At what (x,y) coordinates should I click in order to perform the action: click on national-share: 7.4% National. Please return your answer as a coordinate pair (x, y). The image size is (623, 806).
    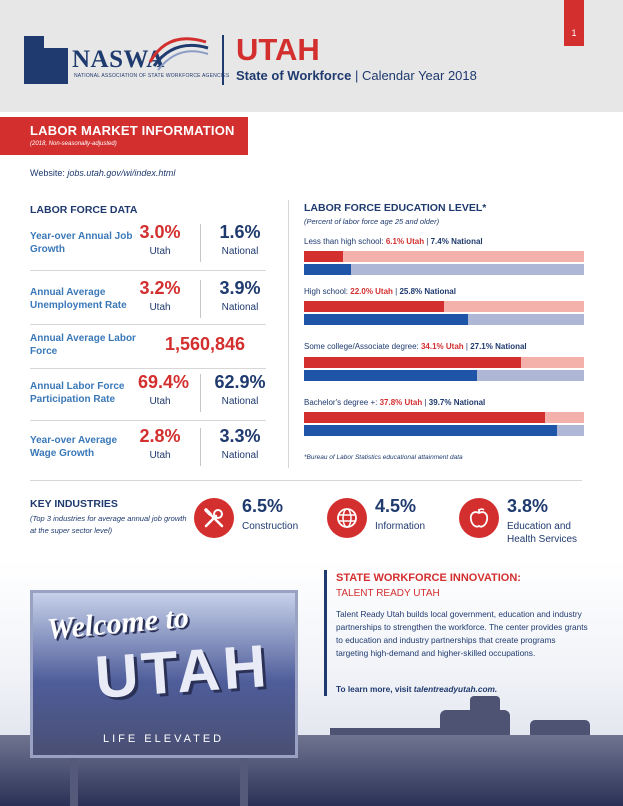
    Looking at the image, I should click on (456, 241).